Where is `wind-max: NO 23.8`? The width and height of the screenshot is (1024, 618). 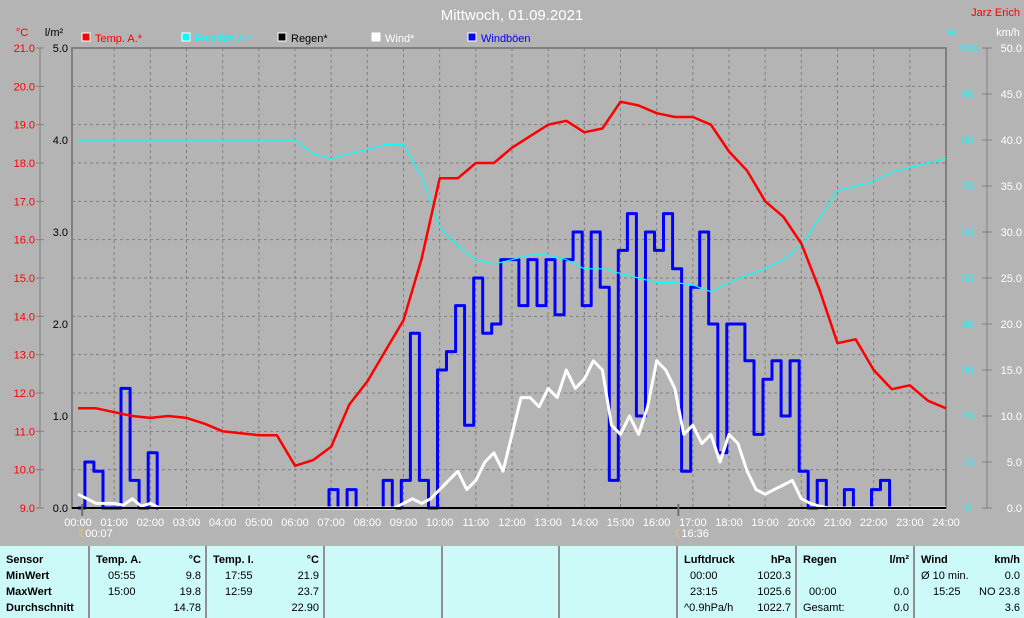
wind-max: NO 23.8 is located at coordinates (999, 592).